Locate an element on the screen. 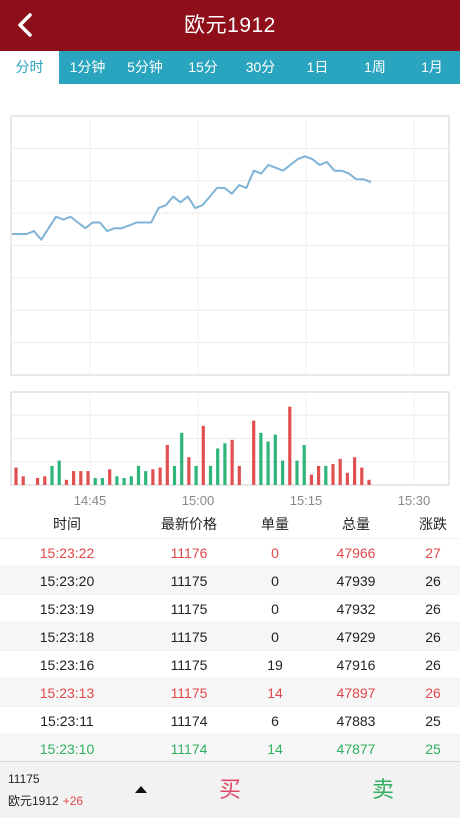 This screenshot has width=460, height=818. table-row: 15:23:10 11174 14 47877 25 is located at coordinates (230, 748).